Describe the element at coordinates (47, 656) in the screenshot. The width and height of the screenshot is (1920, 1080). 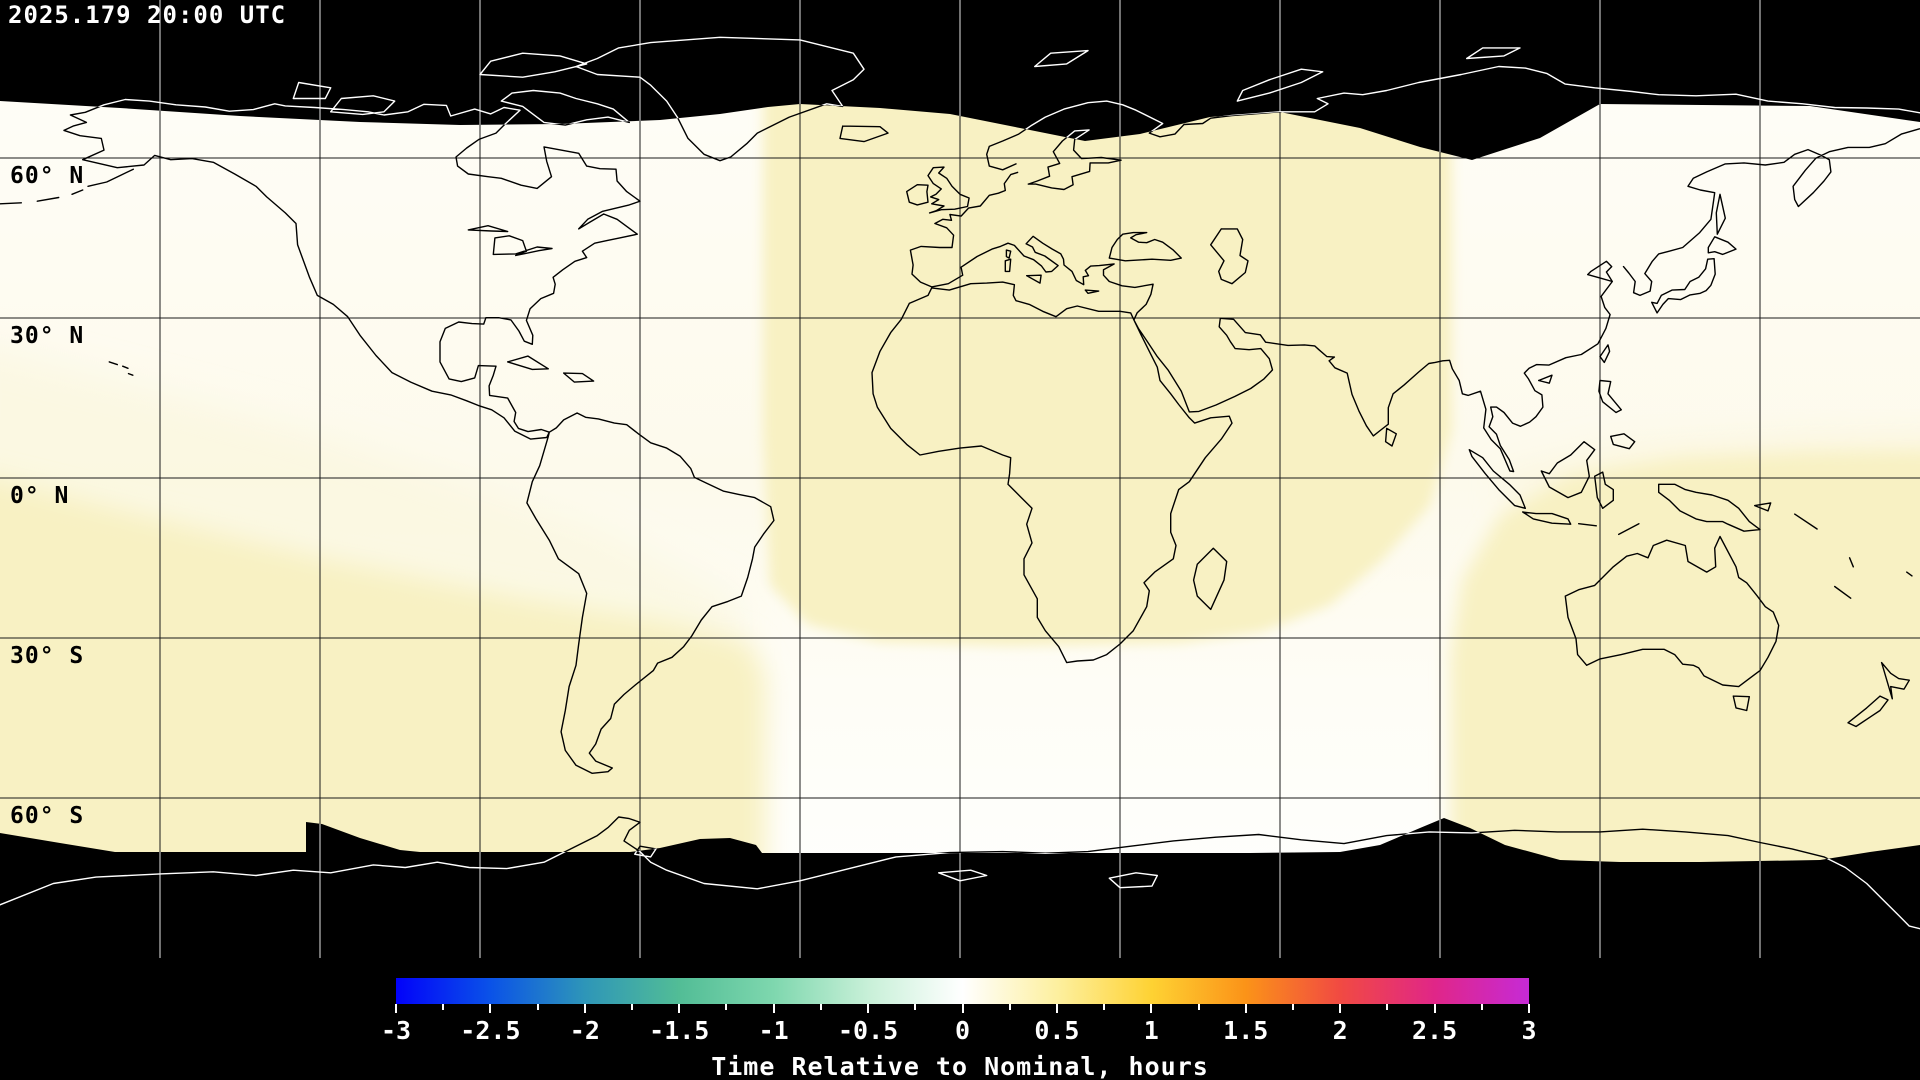
I see `latitude-label: 30° S` at that location.